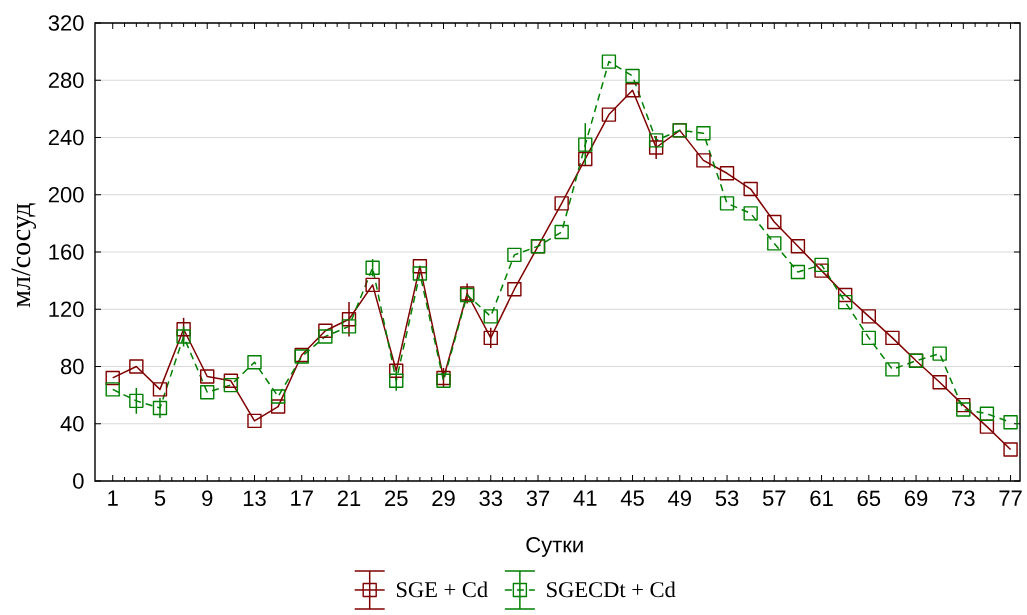 The image size is (1027, 615). What do you see at coordinates (72, 366) in the screenshot?
I see `y-tick-label: 80` at bounding box center [72, 366].